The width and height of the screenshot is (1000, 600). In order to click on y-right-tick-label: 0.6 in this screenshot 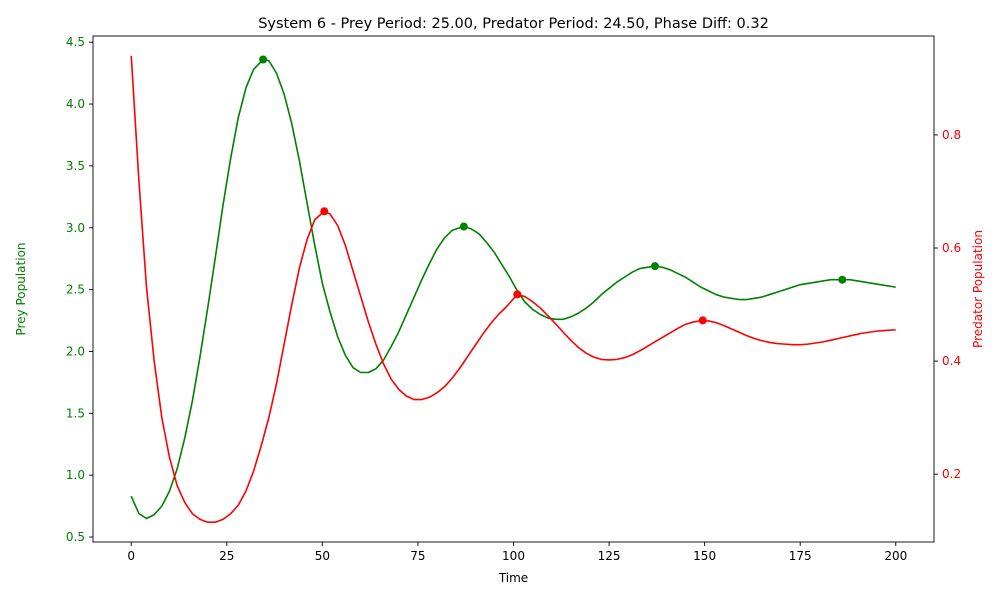, I will do `click(951, 248)`.